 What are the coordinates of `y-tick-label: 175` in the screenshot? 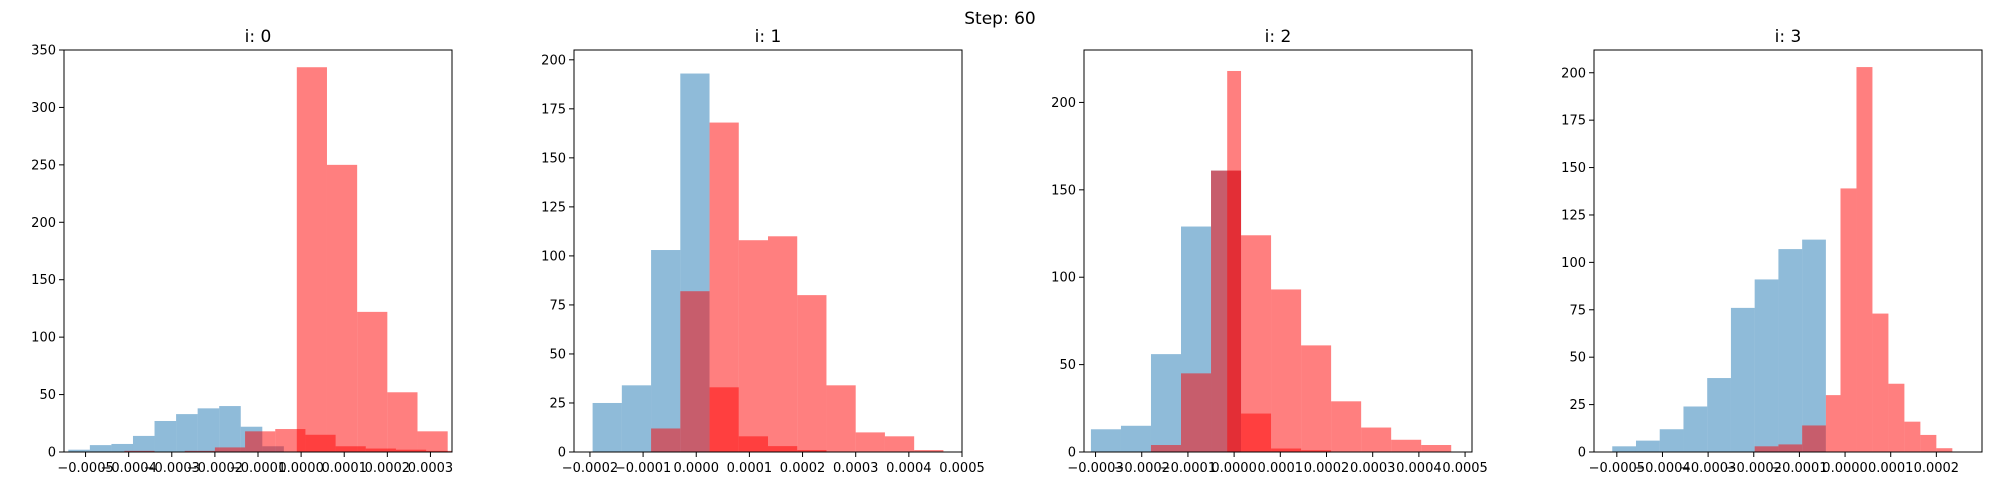 It's located at (553, 109).